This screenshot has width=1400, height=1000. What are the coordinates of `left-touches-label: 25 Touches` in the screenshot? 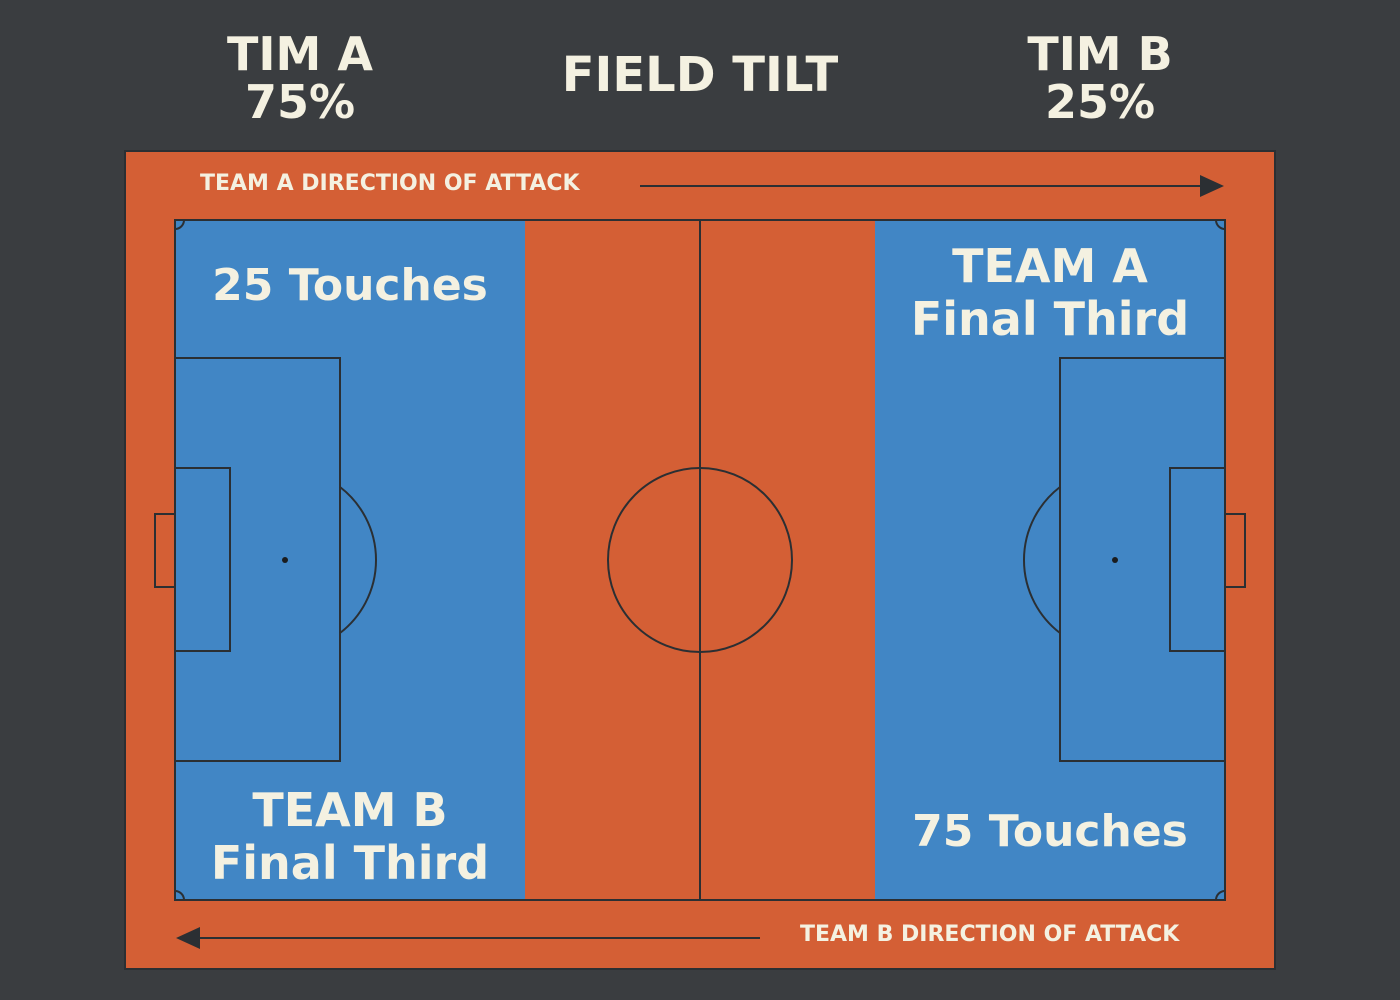 It's located at (350, 285).